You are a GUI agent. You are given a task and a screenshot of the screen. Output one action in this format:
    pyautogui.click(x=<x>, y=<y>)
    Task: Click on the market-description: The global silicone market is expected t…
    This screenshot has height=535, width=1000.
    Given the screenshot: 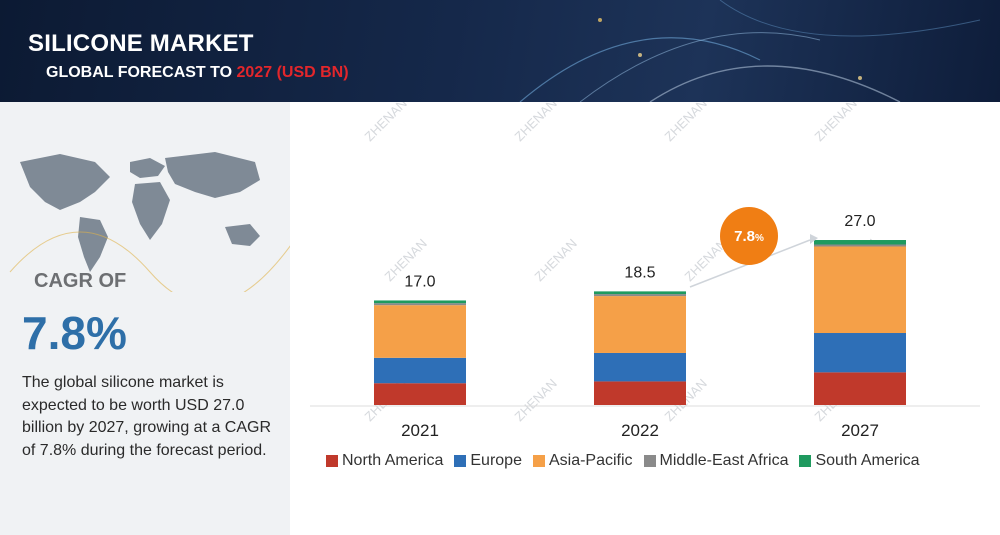 What is the action you would take?
    pyautogui.click(x=147, y=416)
    